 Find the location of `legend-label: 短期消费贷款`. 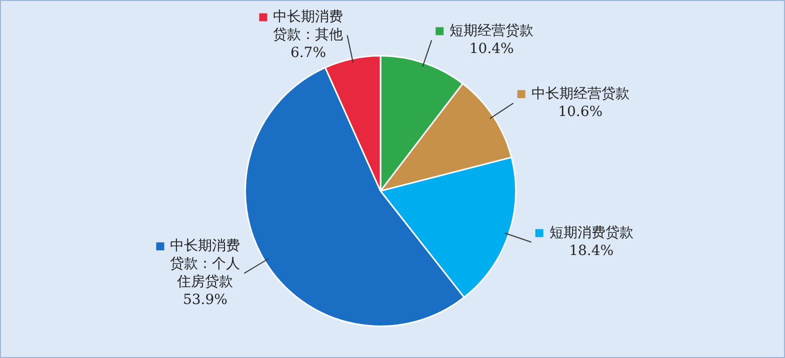

legend-label: 短期消费贷款 is located at coordinates (591, 232).